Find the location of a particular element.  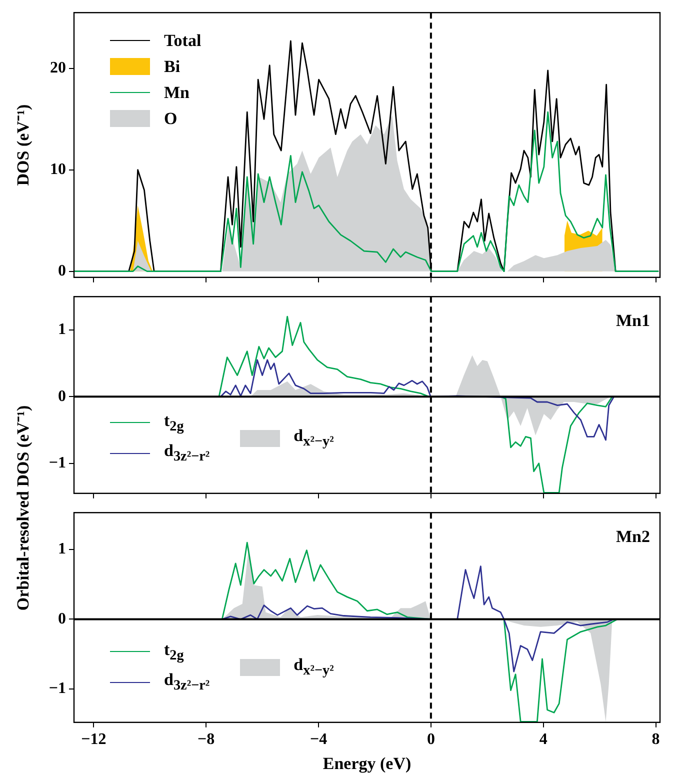

y-tick-label: 20 is located at coordinates (58, 68).